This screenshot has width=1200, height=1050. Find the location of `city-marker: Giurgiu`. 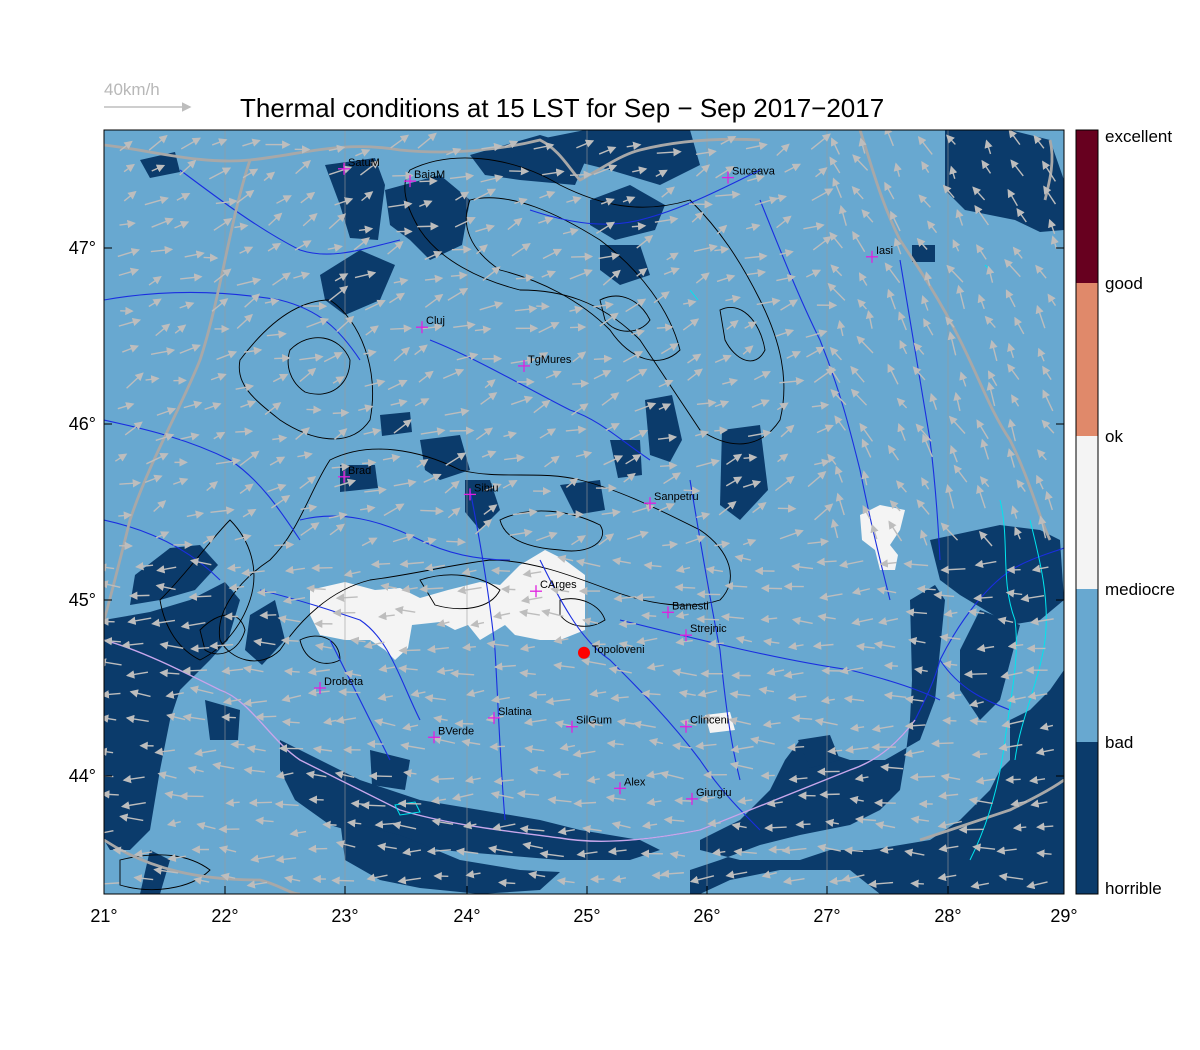

city-marker: Giurgiu is located at coordinates (708, 796).